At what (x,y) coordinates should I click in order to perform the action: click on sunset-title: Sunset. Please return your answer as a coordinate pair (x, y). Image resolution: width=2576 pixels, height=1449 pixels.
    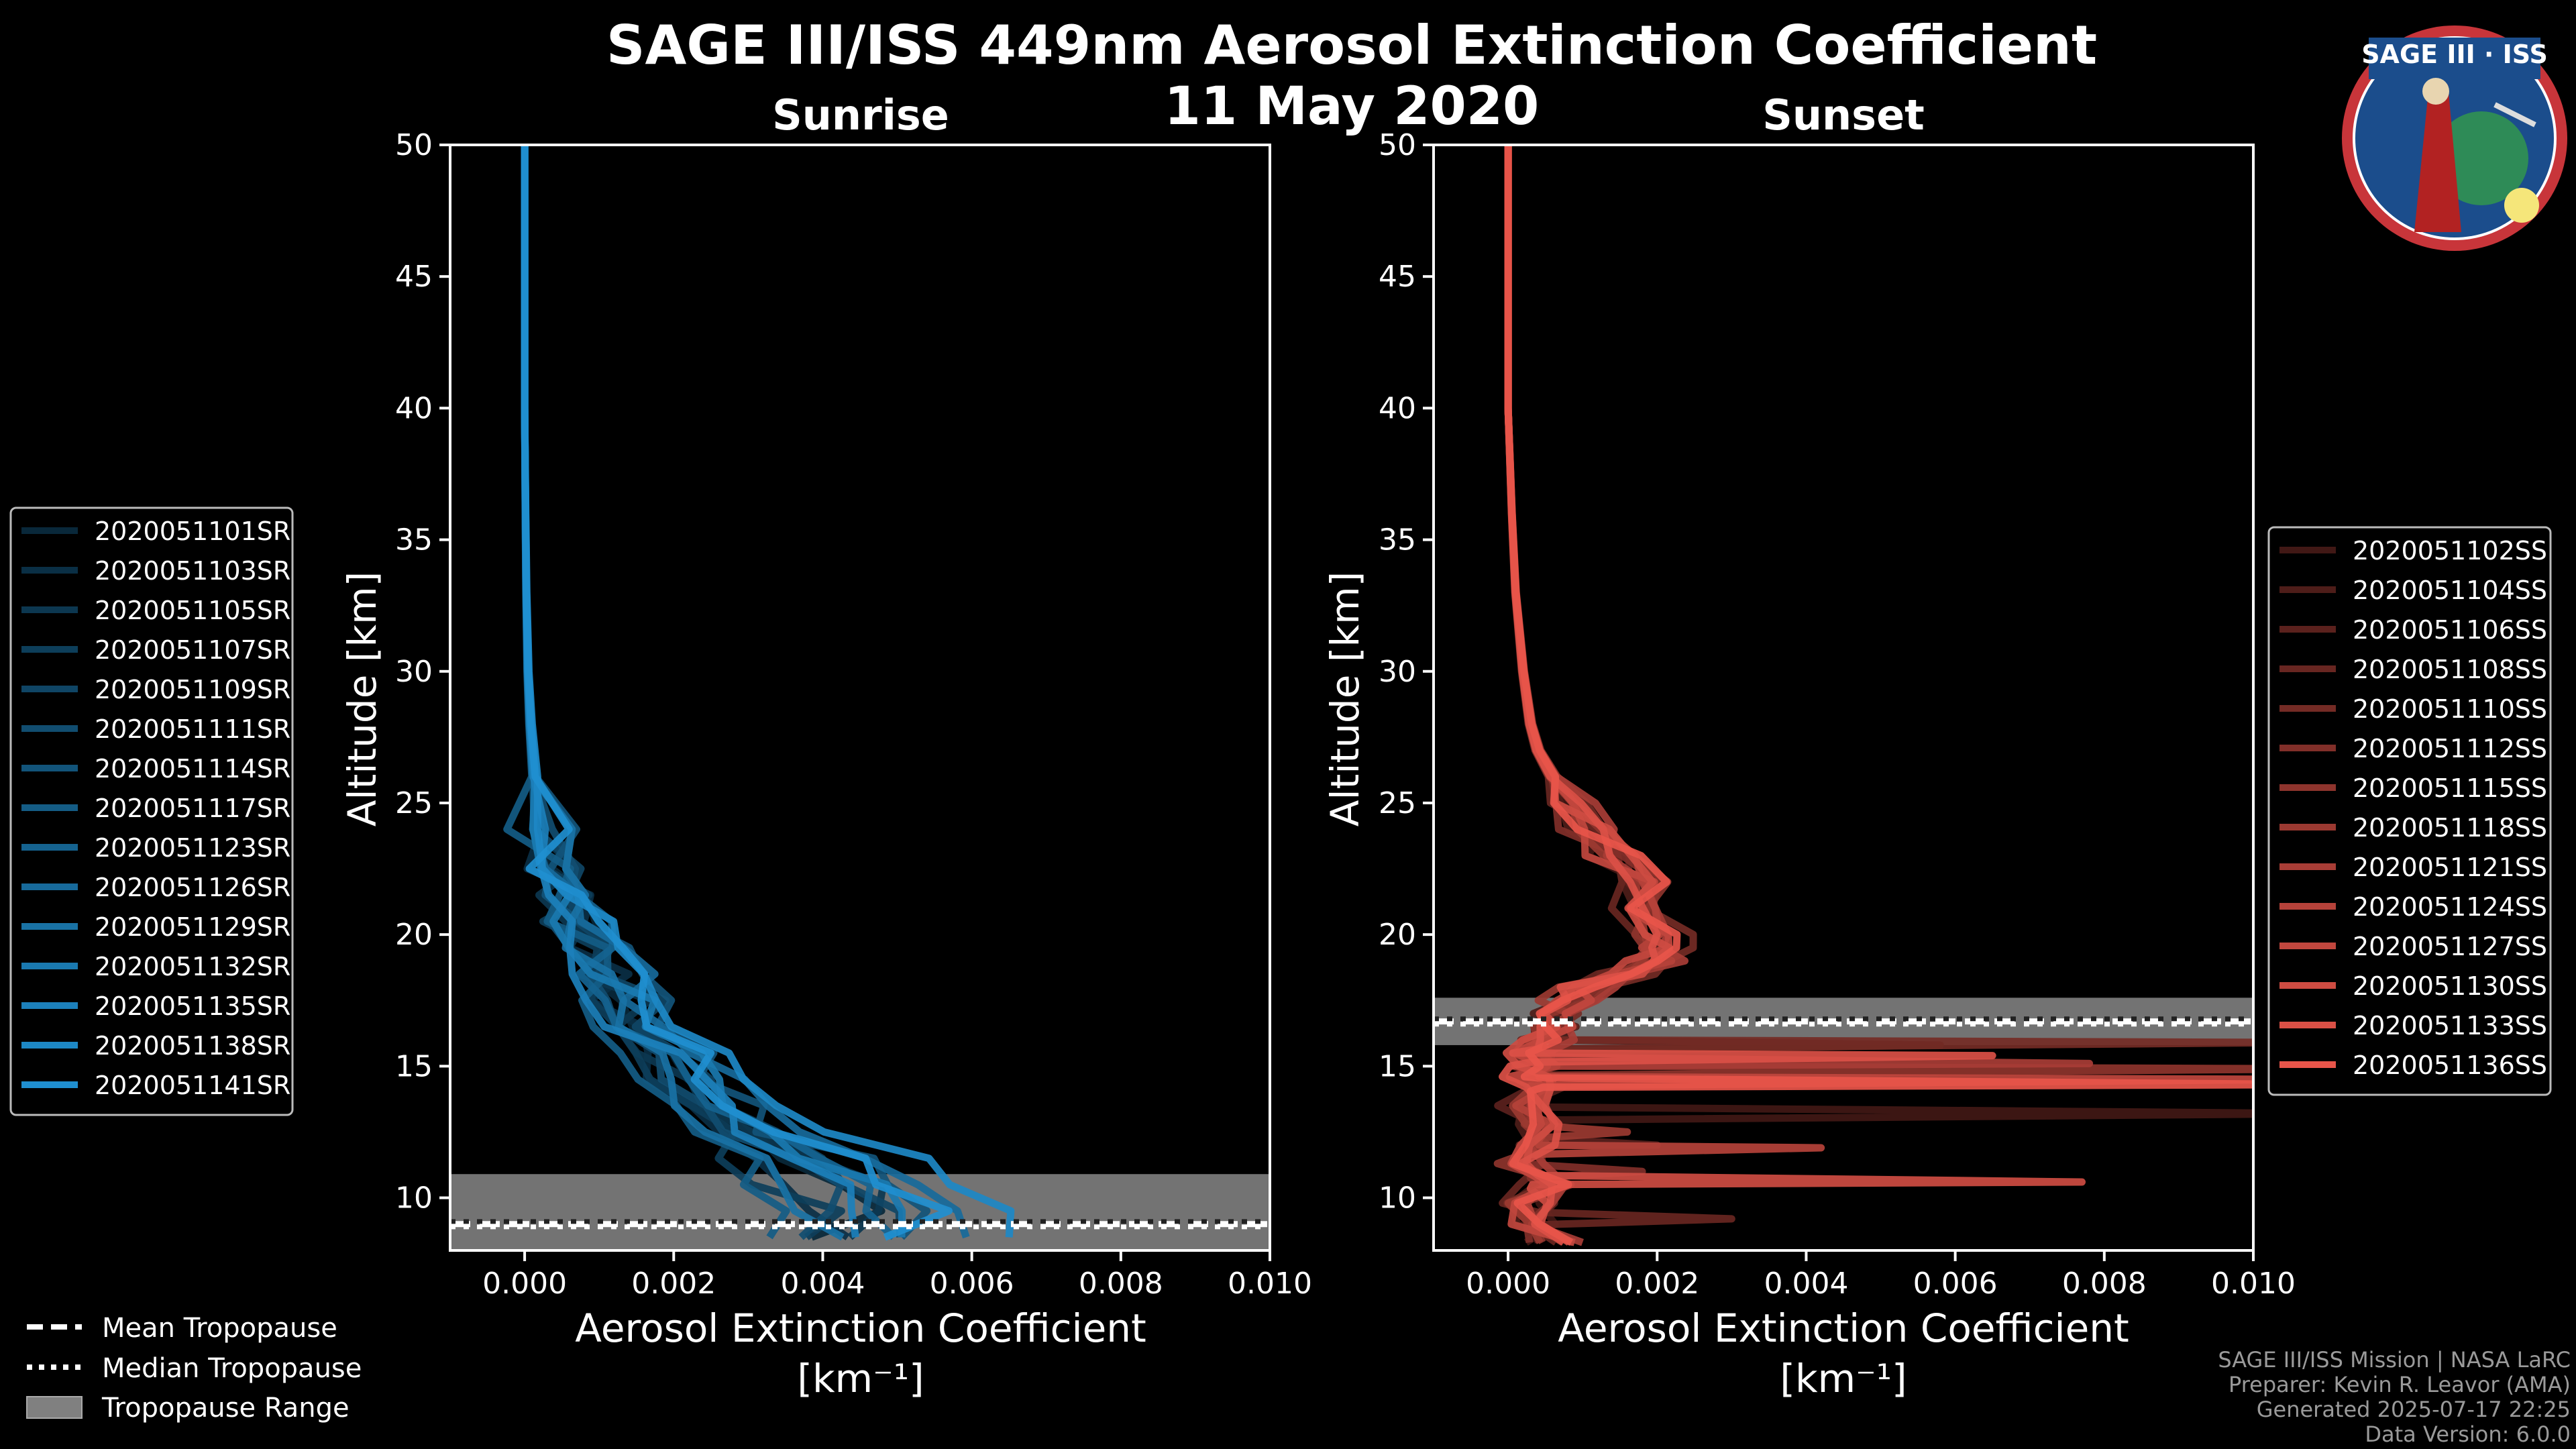
    Looking at the image, I should click on (1843, 115).